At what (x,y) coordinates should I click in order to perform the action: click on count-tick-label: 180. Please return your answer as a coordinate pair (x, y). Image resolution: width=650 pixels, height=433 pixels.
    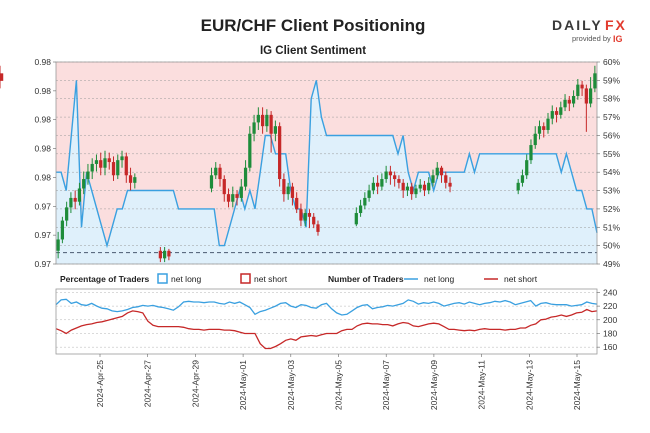
    Looking at the image, I should click on (610, 333).